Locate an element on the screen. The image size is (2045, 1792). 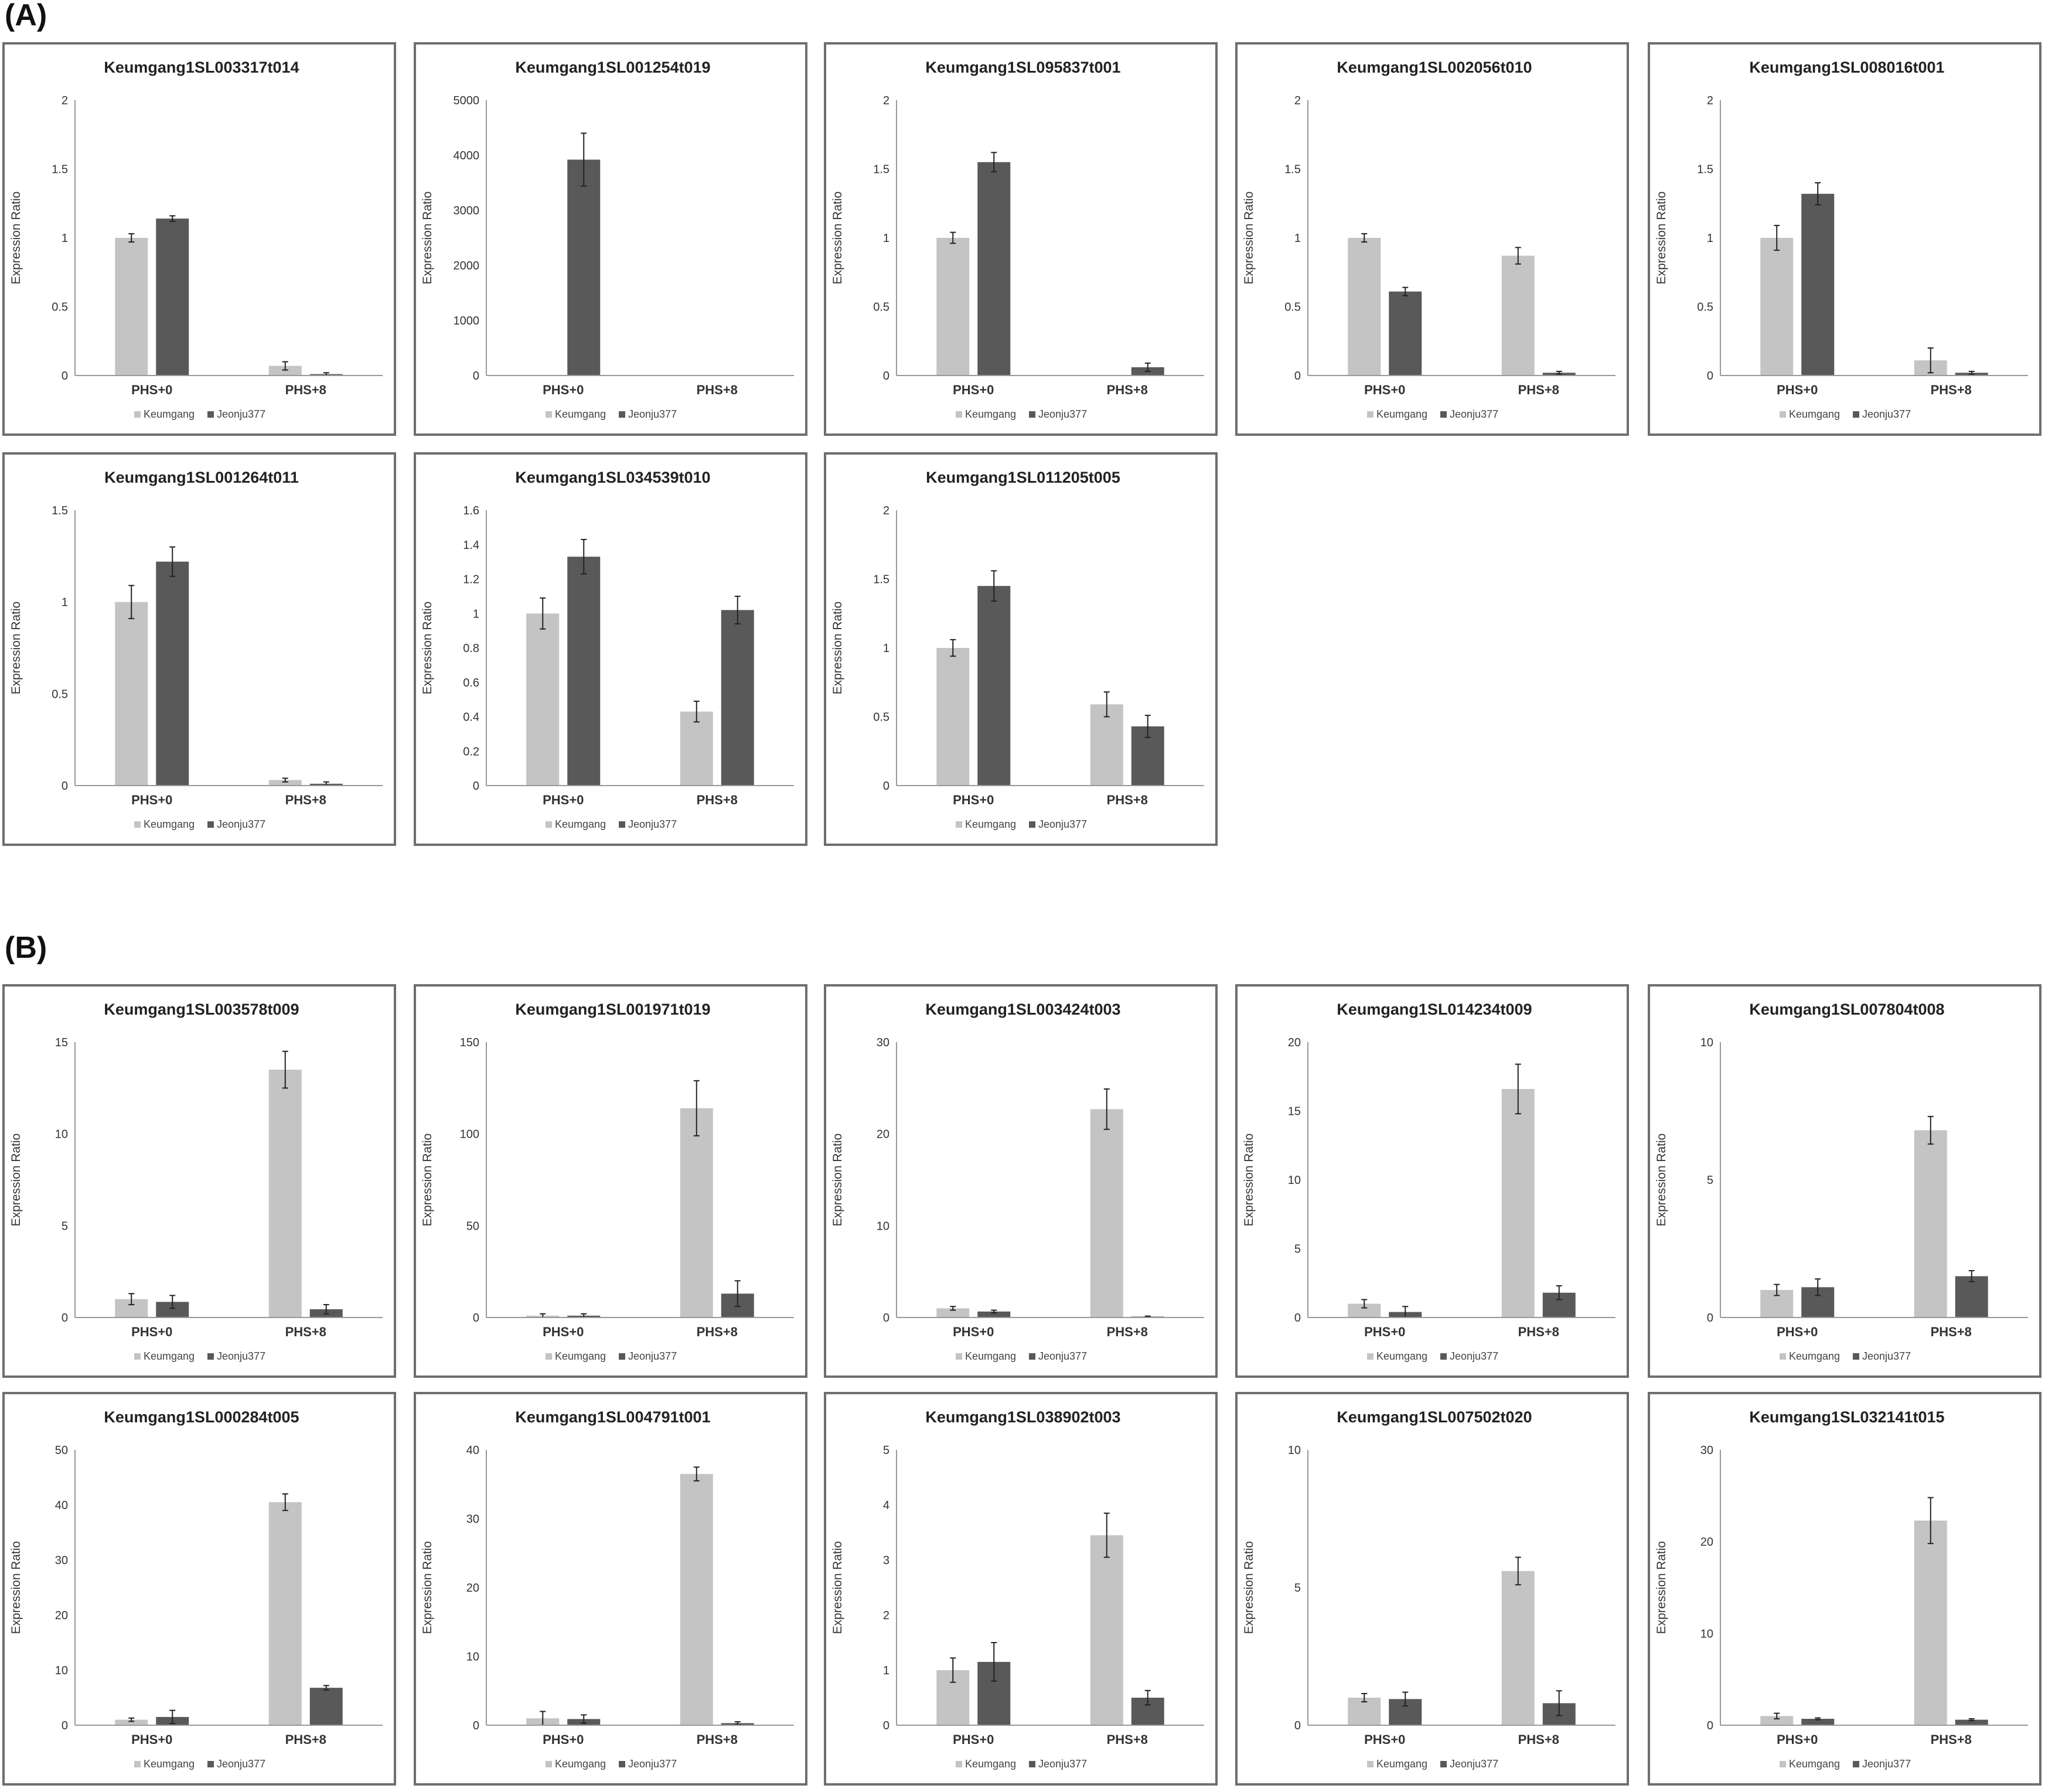
bar-jeonju377-phs8 is located at coordinates (326, 1706).